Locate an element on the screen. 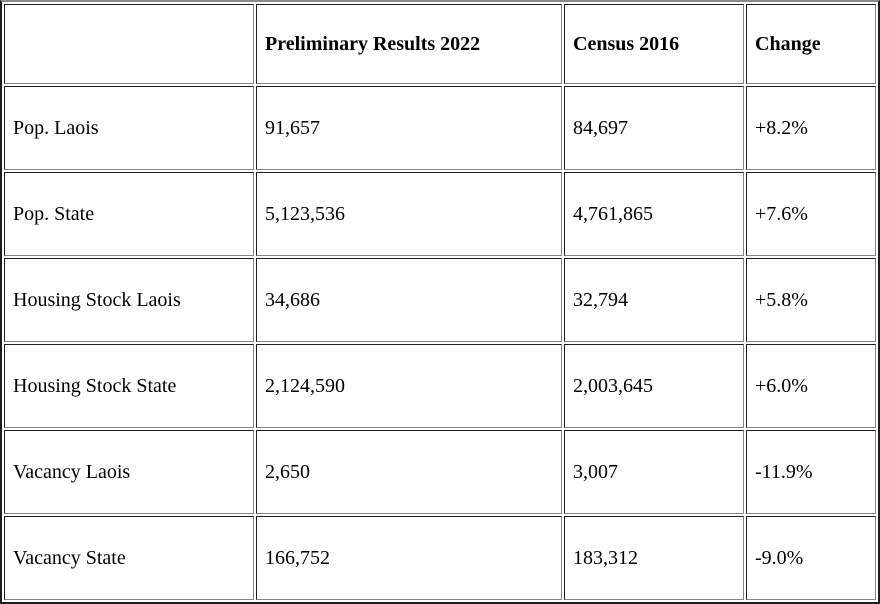 Image resolution: width=880 pixels, height=604 pixels. cell-census-2016: 32,794 is located at coordinates (654, 300).